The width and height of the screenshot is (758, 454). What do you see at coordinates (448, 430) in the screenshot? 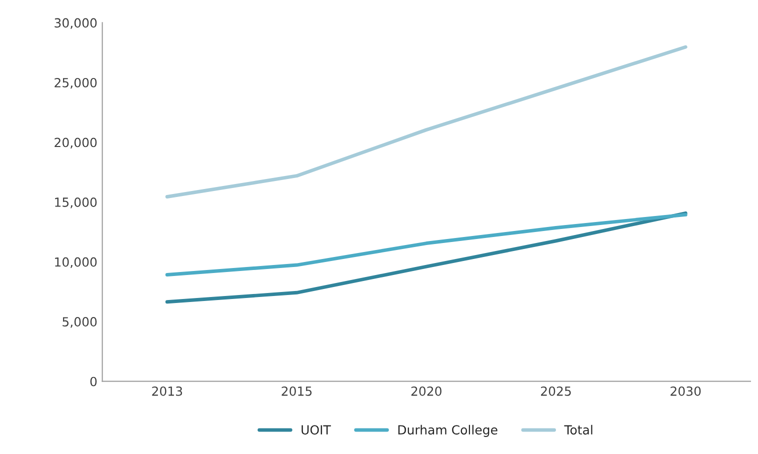
I see `legend-label: Durham College` at bounding box center [448, 430].